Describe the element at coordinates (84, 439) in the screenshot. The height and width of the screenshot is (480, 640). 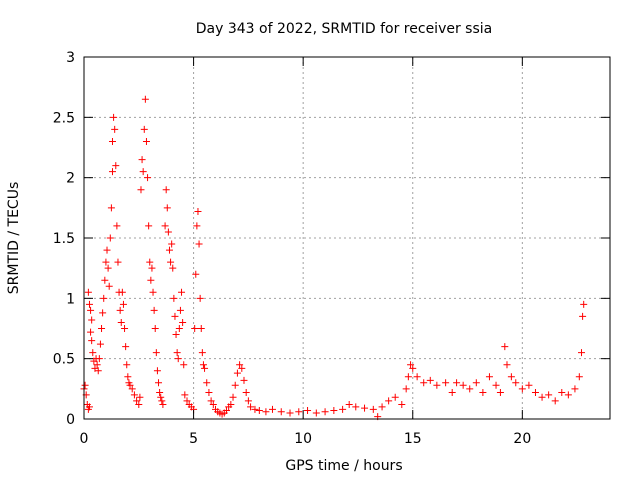
I see `x-tick-label: 0` at that location.